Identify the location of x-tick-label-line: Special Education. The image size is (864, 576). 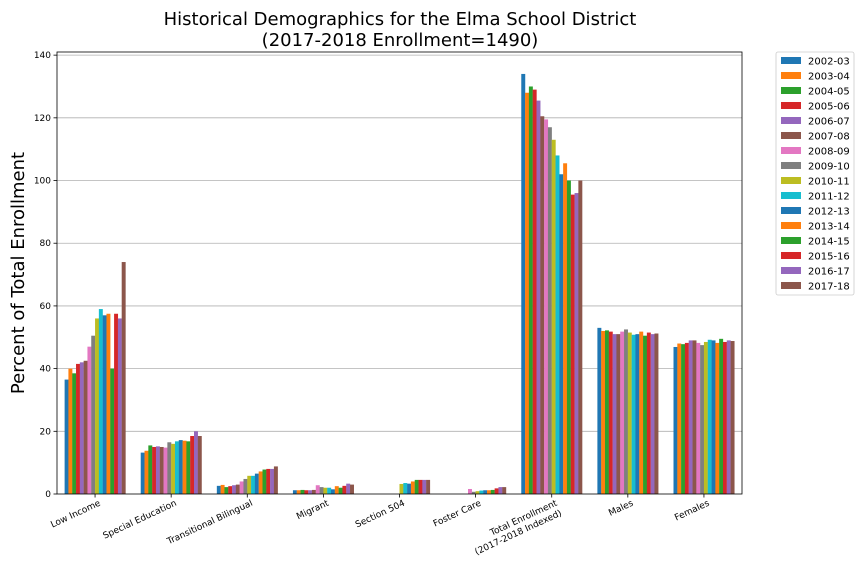
(140, 520).